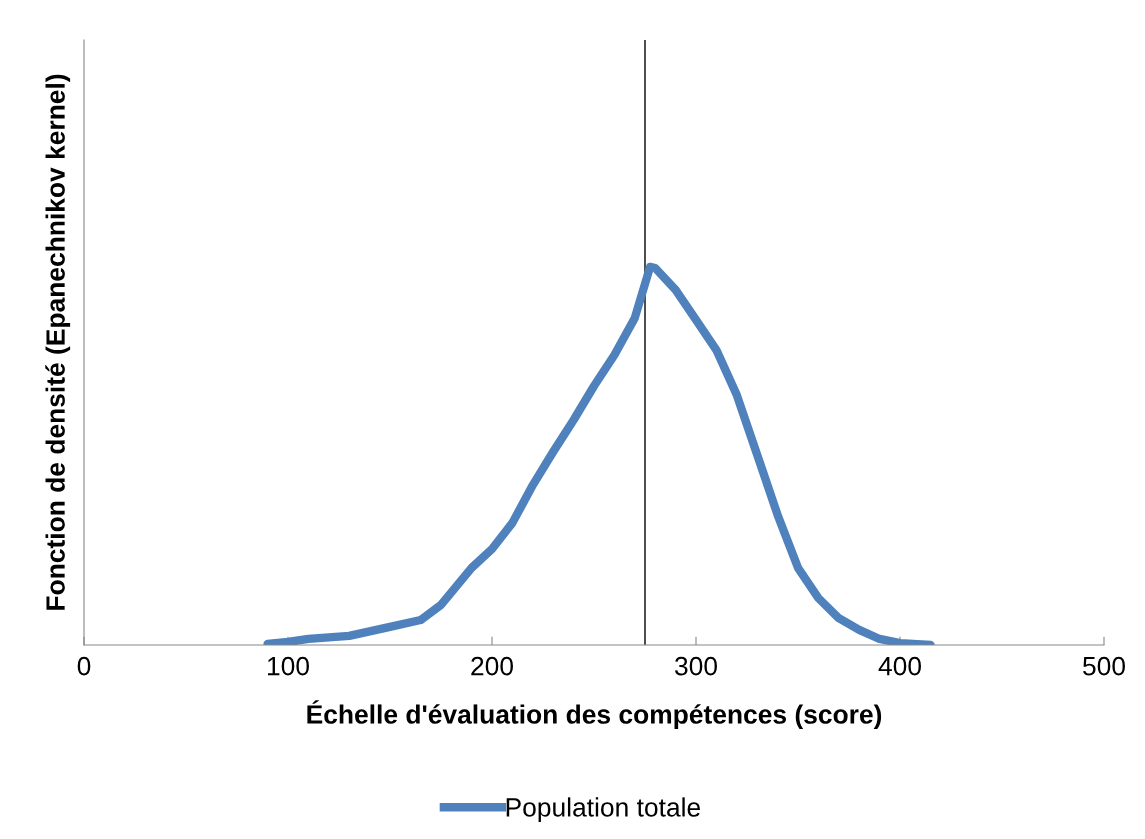 This screenshot has height=839, width=1145. What do you see at coordinates (84, 666) in the screenshot?
I see `x-tick-label: 0` at bounding box center [84, 666].